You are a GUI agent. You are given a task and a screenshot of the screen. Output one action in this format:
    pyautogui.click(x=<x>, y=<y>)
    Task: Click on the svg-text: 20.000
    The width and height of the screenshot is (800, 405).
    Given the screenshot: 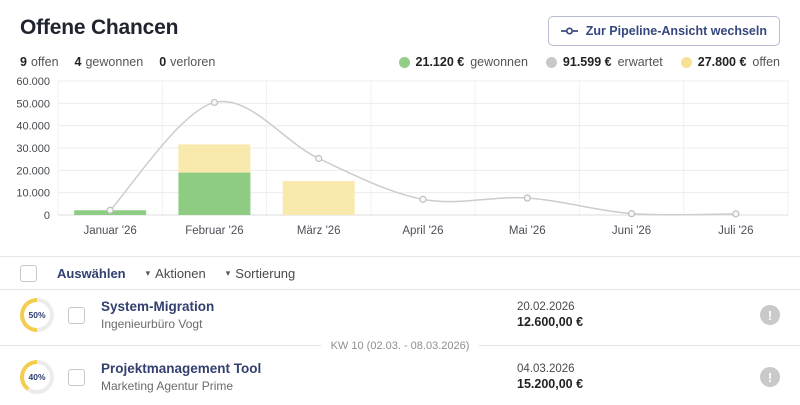 What is the action you would take?
    pyautogui.click(x=33, y=171)
    